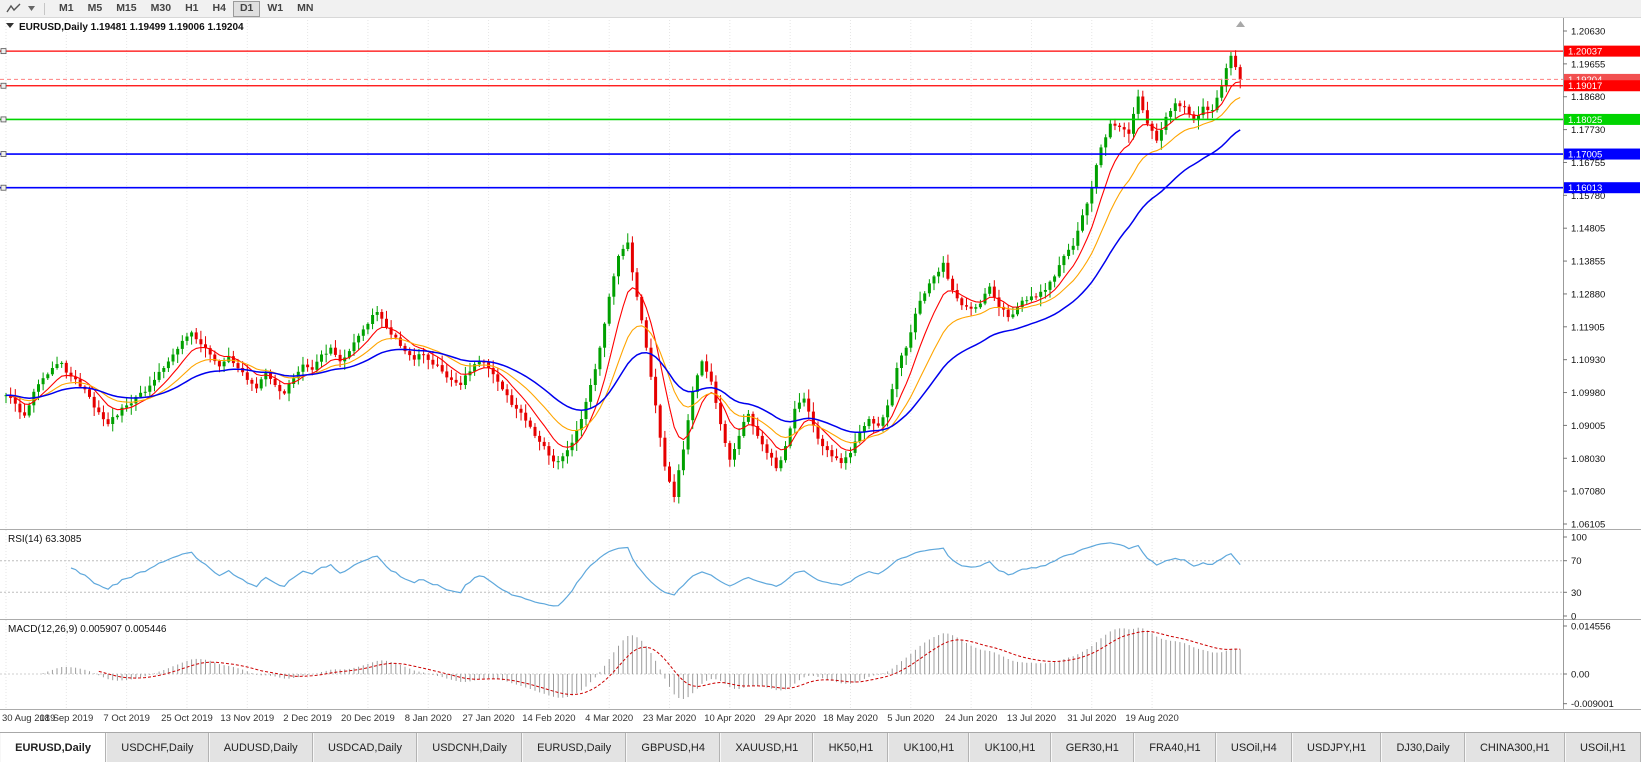 Image resolution: width=1641 pixels, height=762 pixels. I want to click on timeframe-button-h4: H4, so click(219, 9).